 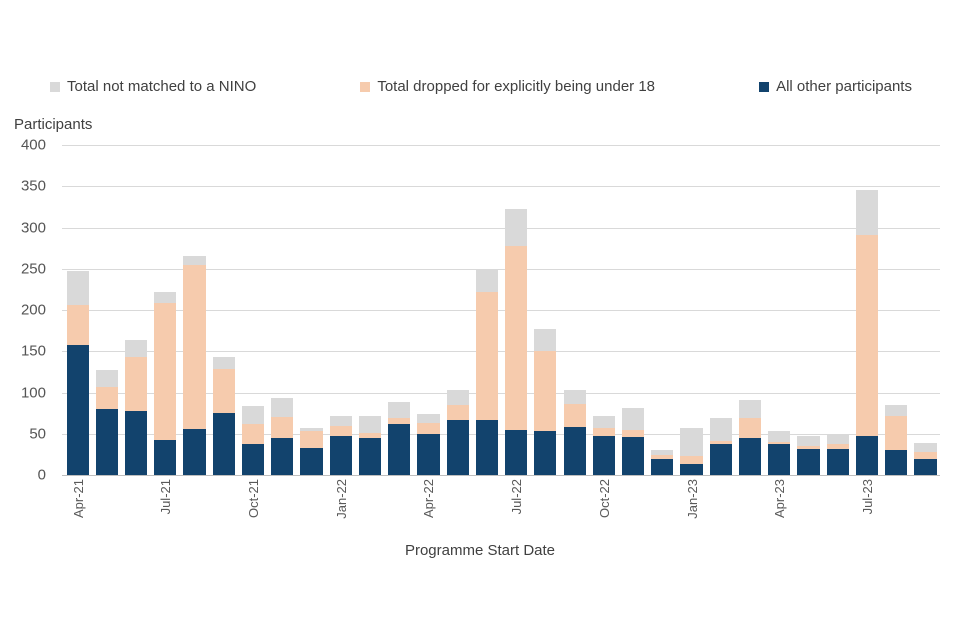 What do you see at coordinates (867, 497) in the screenshot?
I see `x-tick-label-text: Jul-23` at bounding box center [867, 497].